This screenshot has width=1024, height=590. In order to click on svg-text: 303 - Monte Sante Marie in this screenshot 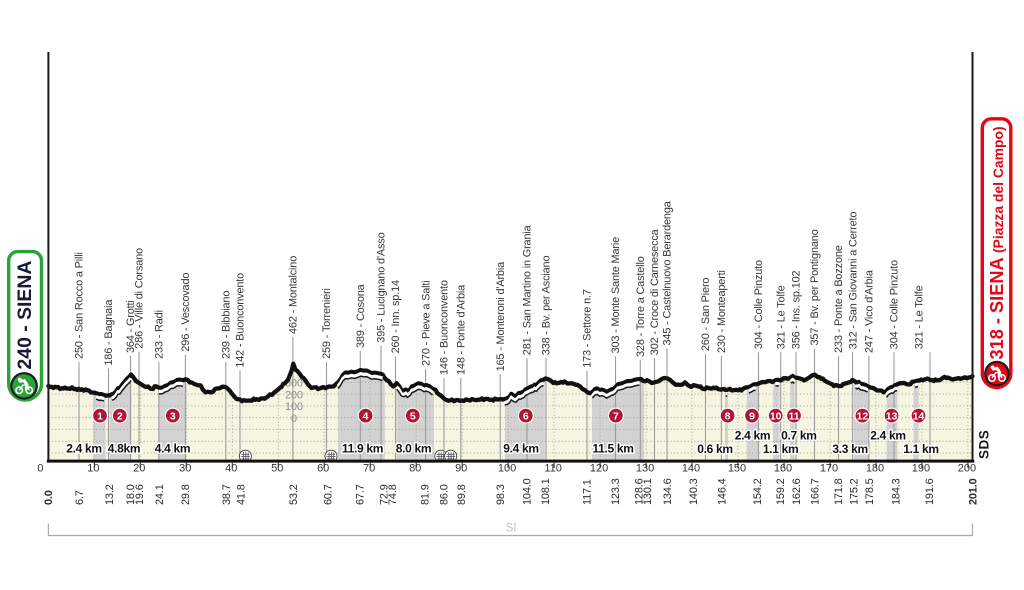, I will do `click(616, 295)`.